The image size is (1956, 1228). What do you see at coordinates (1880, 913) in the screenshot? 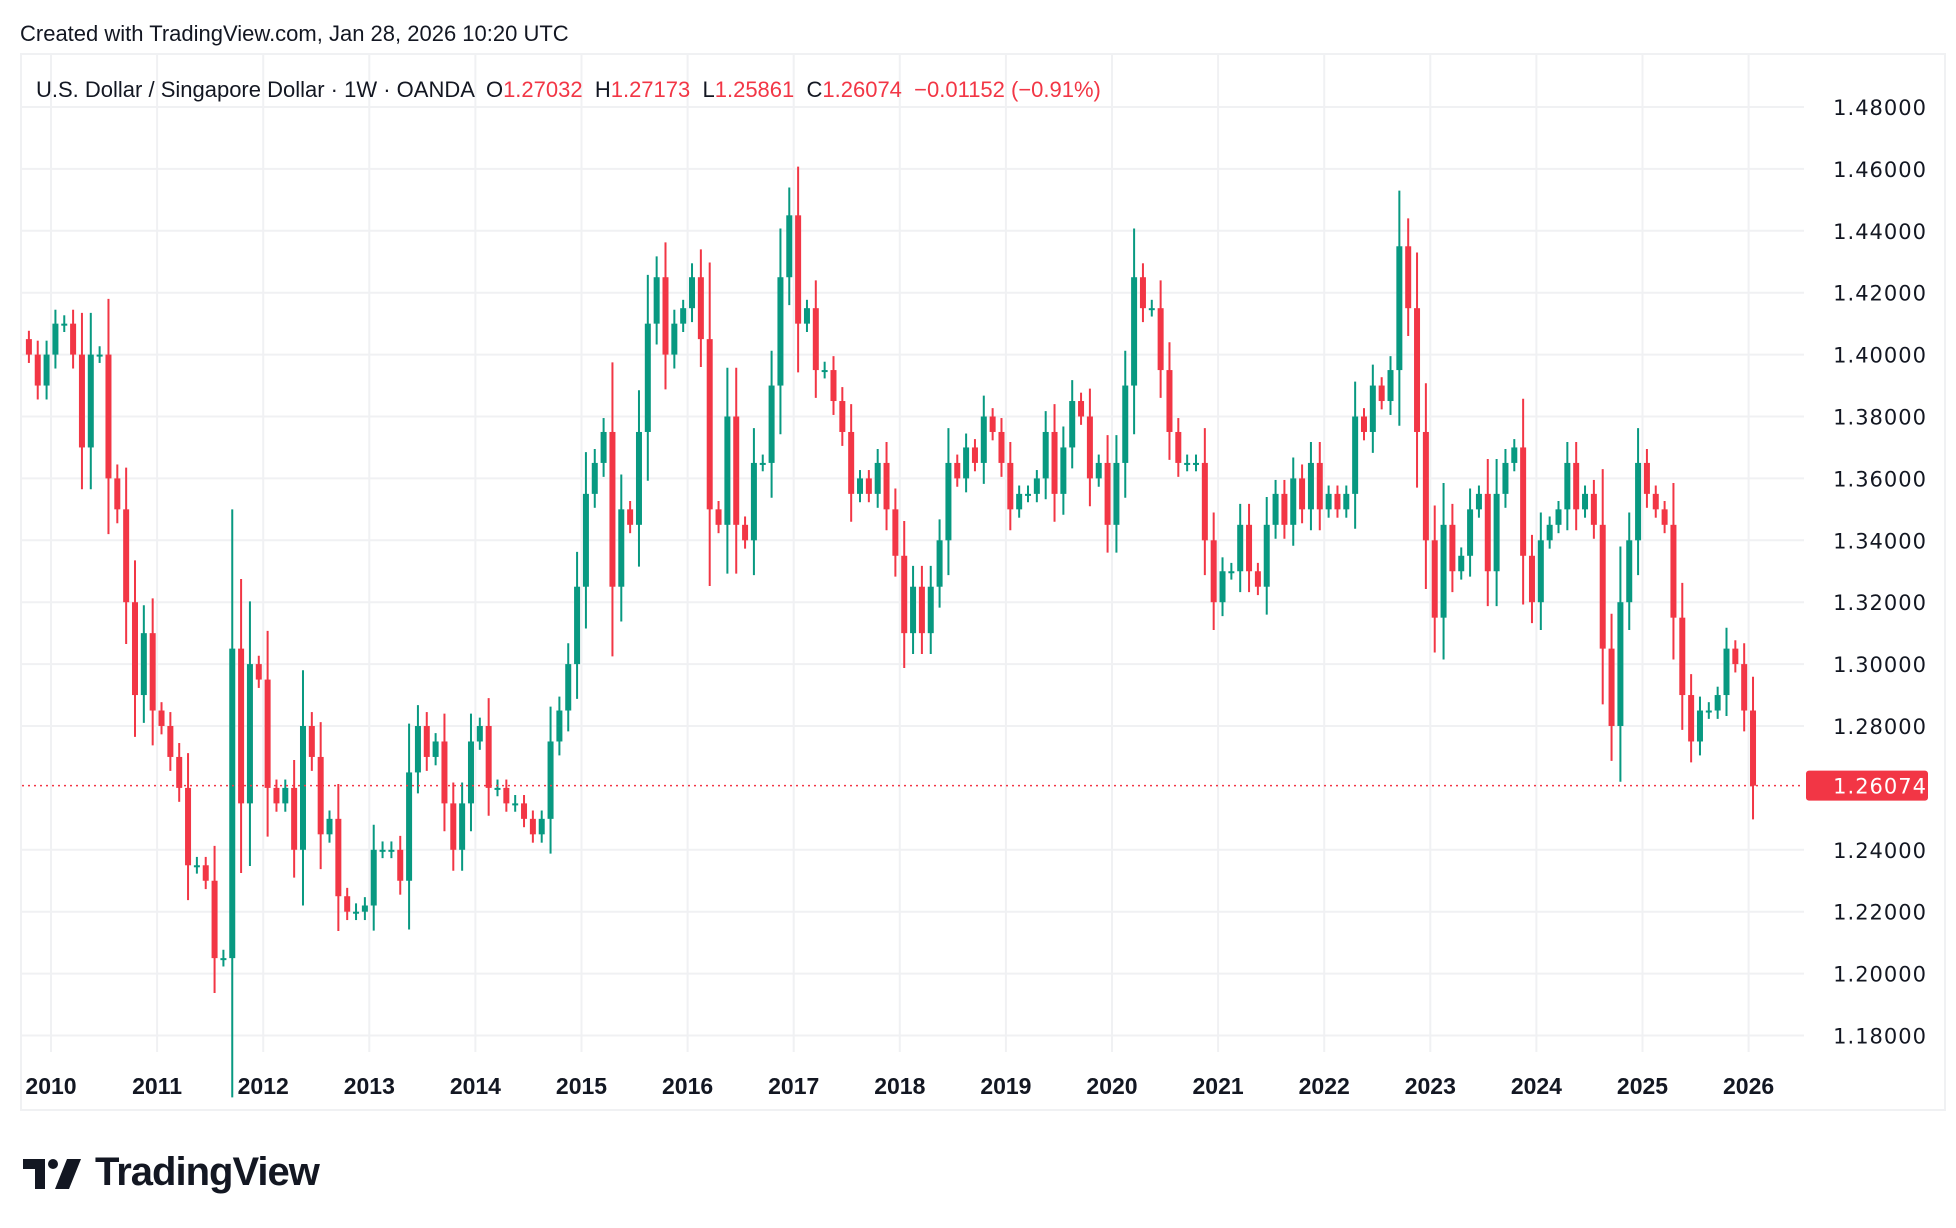
I see `price-tick-label: 1.22000` at bounding box center [1880, 913].